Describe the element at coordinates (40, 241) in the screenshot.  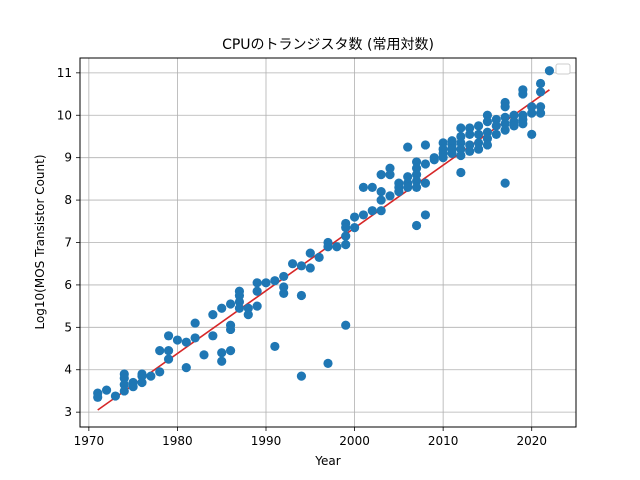
I see `y-axis-label: Log10(MOS Transistor Count)` at that location.